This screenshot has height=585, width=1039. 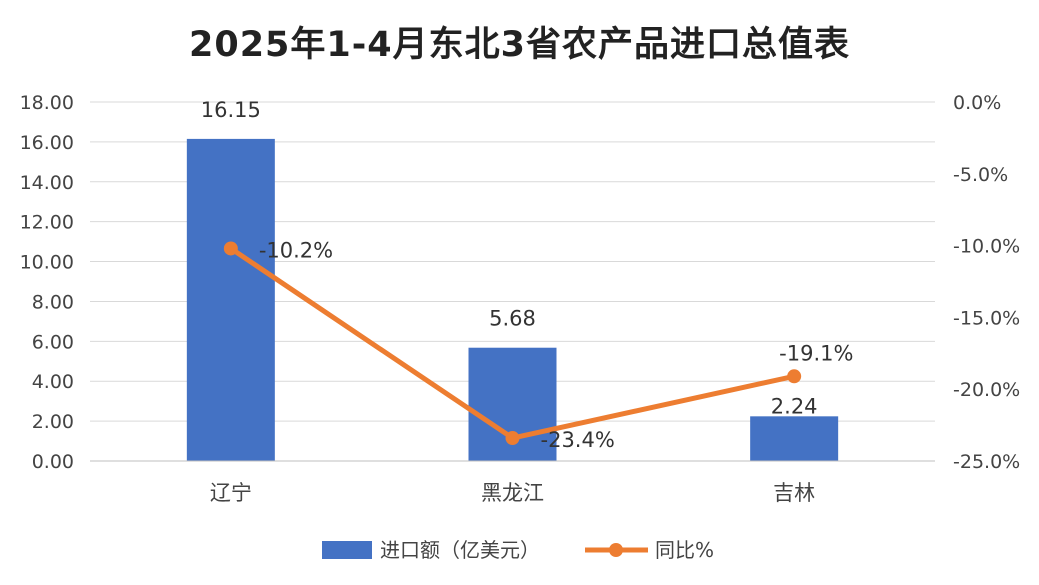 What do you see at coordinates (53, 302) in the screenshot?
I see `y-left-tick-label: 8.00` at bounding box center [53, 302].